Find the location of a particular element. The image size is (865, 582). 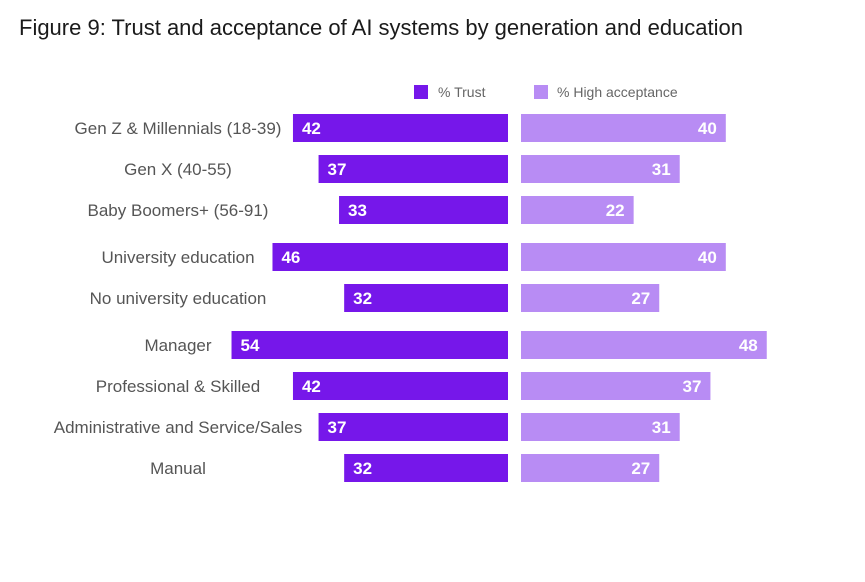

bar-trust-professional-skilled is located at coordinates (400, 386).